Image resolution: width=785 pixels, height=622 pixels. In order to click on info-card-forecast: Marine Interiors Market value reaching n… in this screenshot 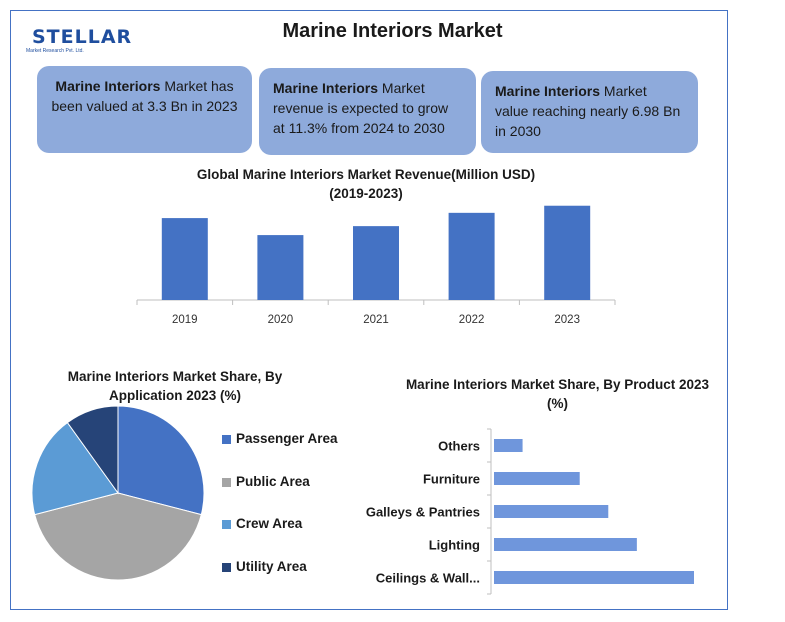, I will do `click(589, 112)`.